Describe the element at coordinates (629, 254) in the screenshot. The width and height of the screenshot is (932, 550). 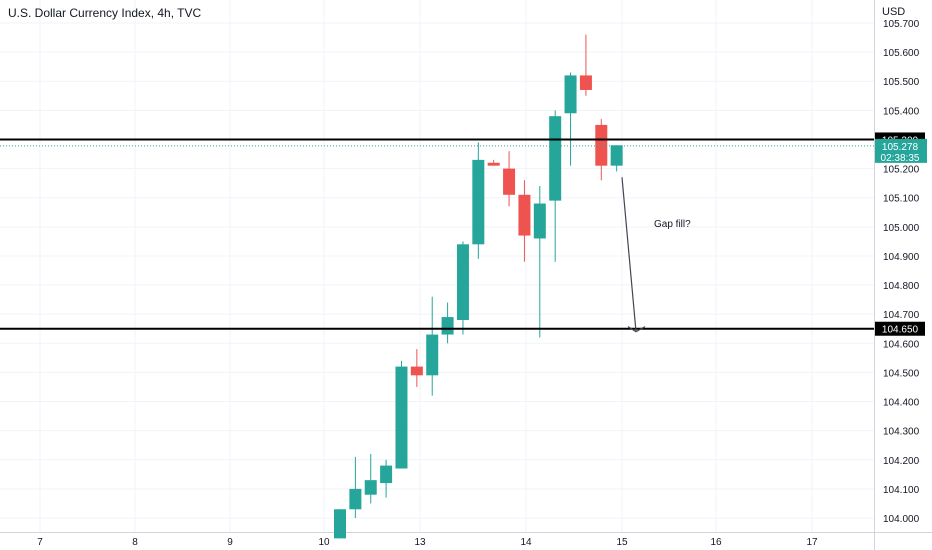
I see `arrow-shaft` at that location.